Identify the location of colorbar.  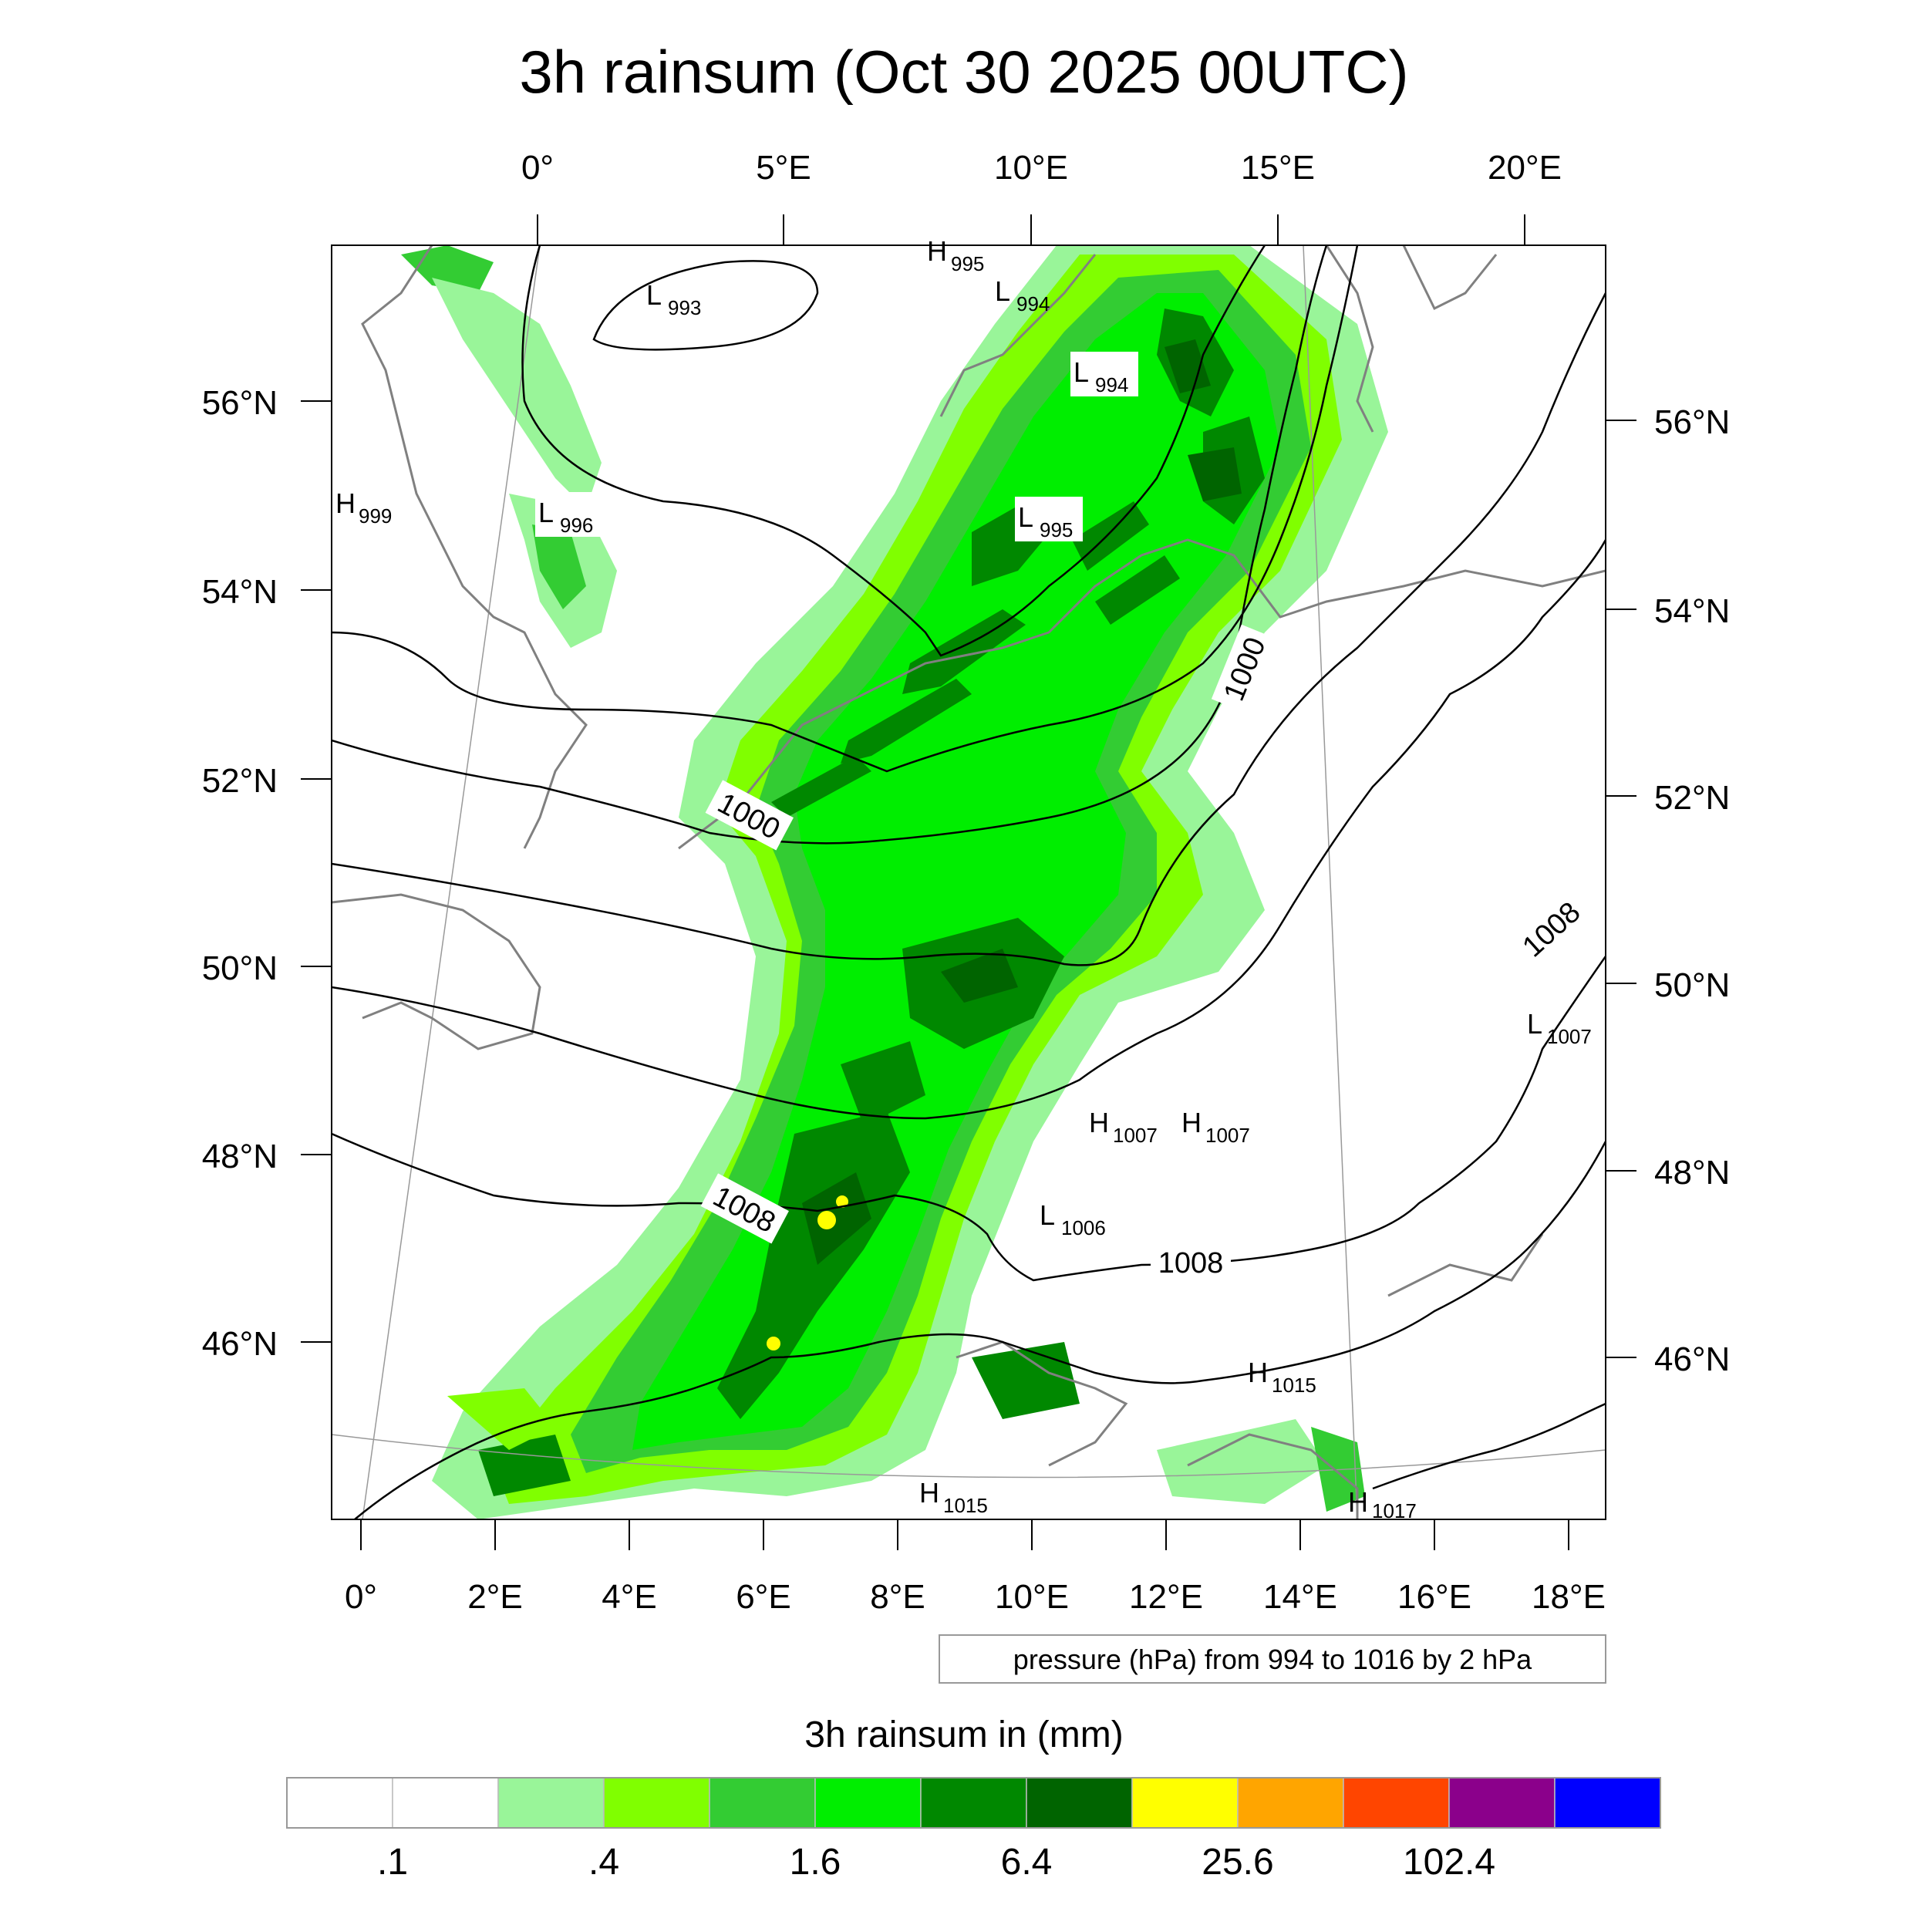
(974, 1803).